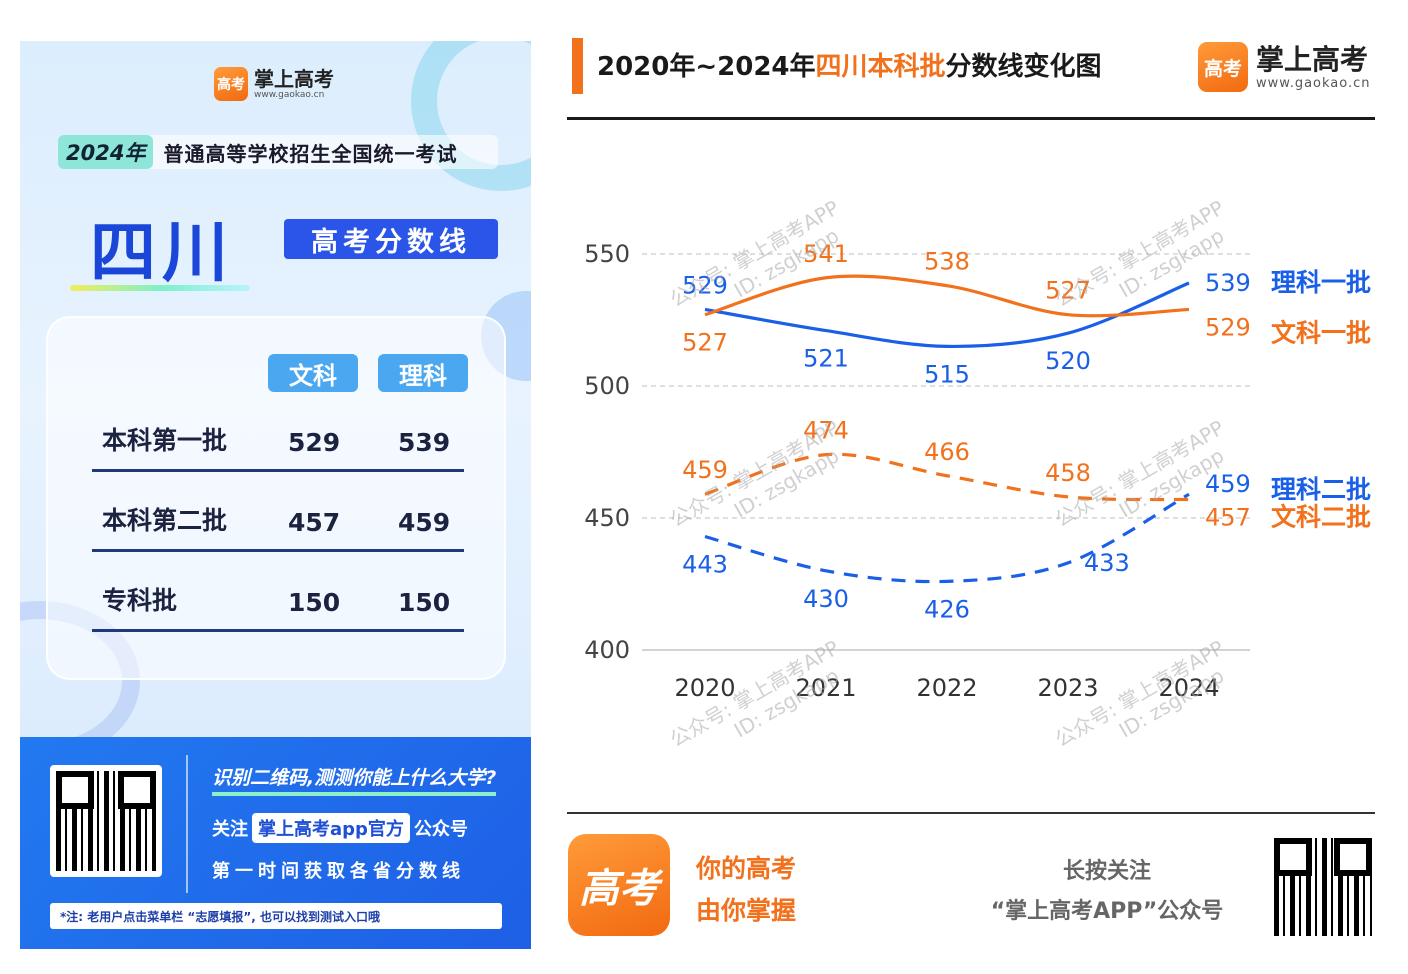 This screenshot has height=974, width=1408. What do you see at coordinates (165, 440) in the screenshot?
I see `row-label: 本科第一批` at bounding box center [165, 440].